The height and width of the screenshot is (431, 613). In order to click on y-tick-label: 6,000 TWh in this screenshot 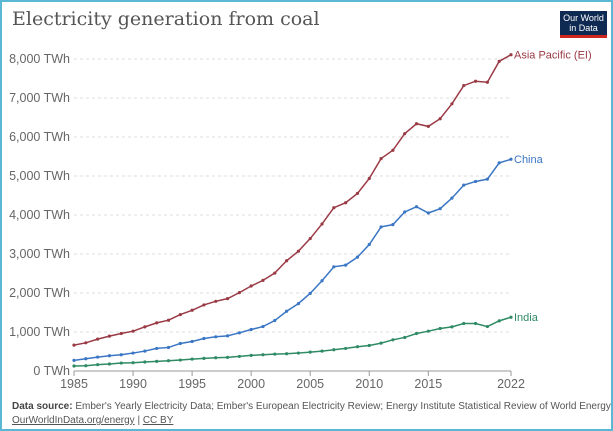, I will do `click(39, 137)`.